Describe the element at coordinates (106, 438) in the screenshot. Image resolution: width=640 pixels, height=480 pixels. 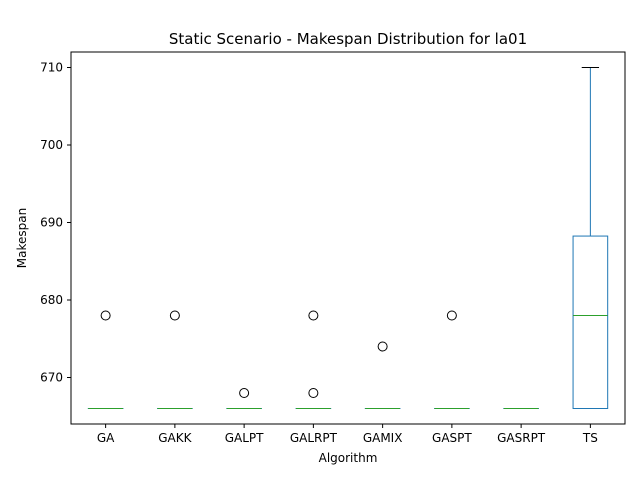
I see `x-tick-label: GA` at that location.